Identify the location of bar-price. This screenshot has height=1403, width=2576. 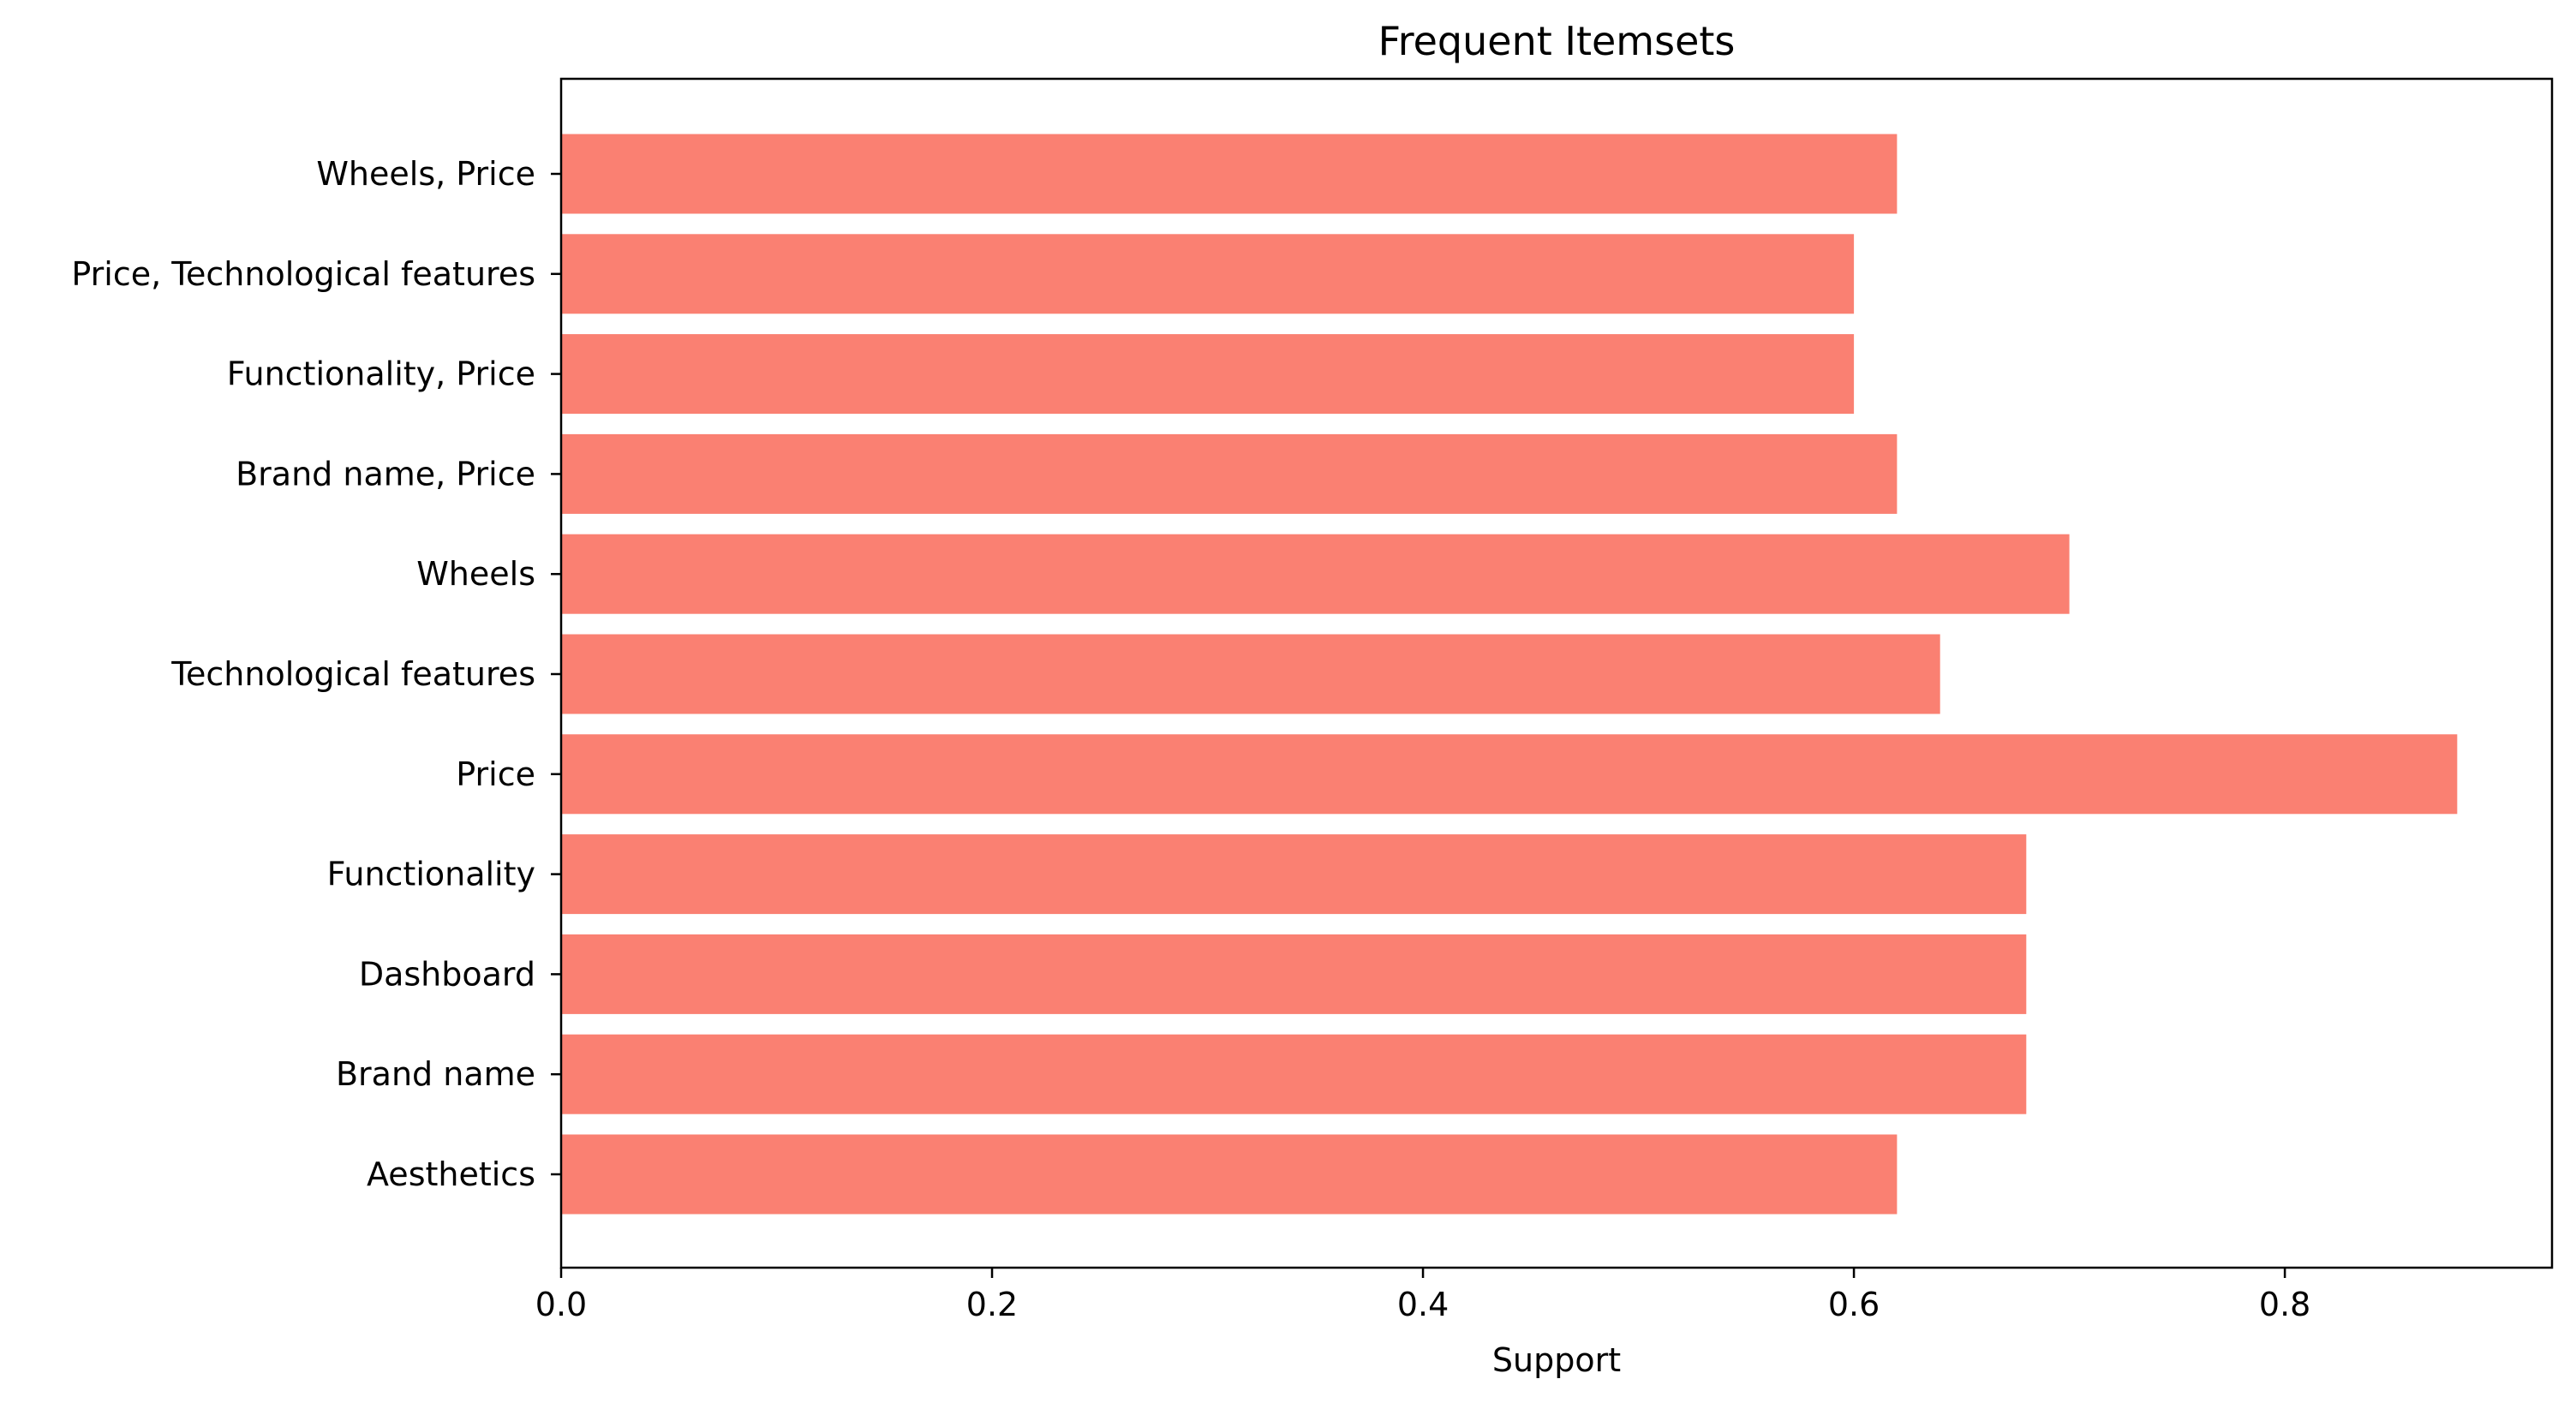
(1509, 774).